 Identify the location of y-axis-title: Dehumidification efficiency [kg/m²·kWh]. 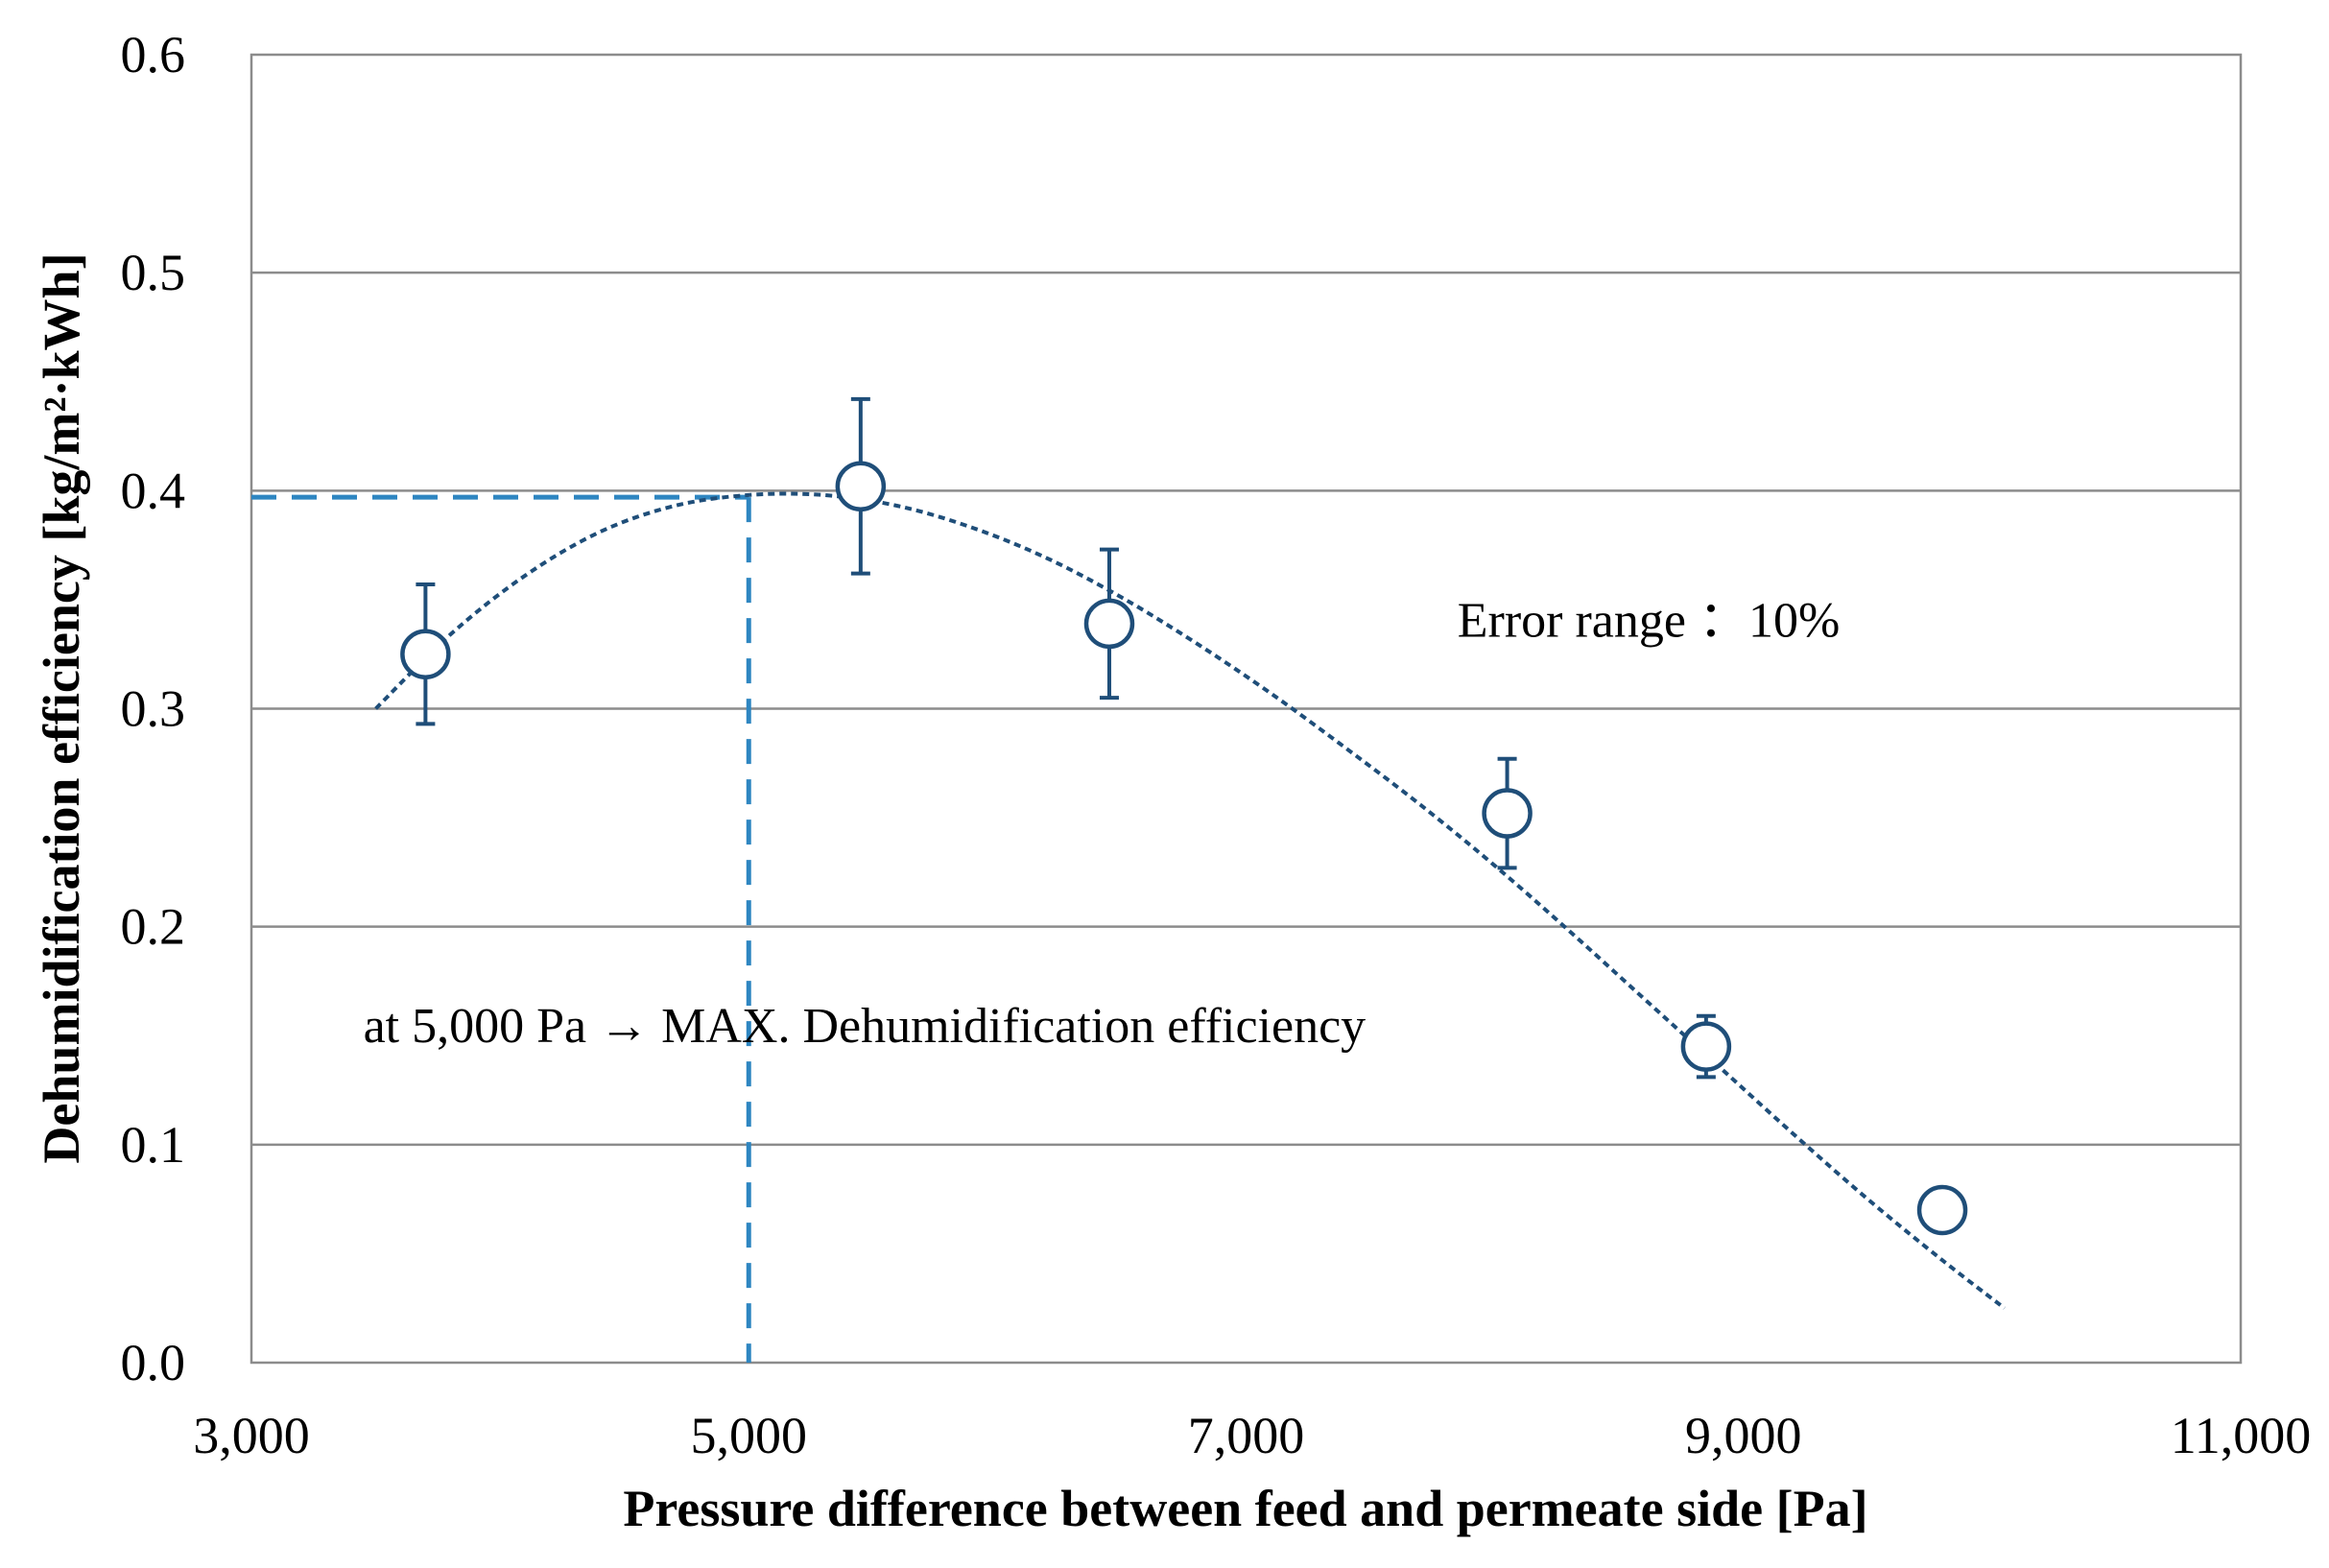
(62, 707).